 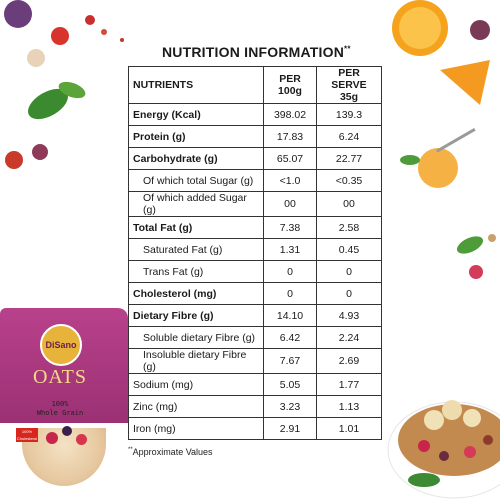 I want to click on value-per-serve: 00, so click(x=349, y=204).